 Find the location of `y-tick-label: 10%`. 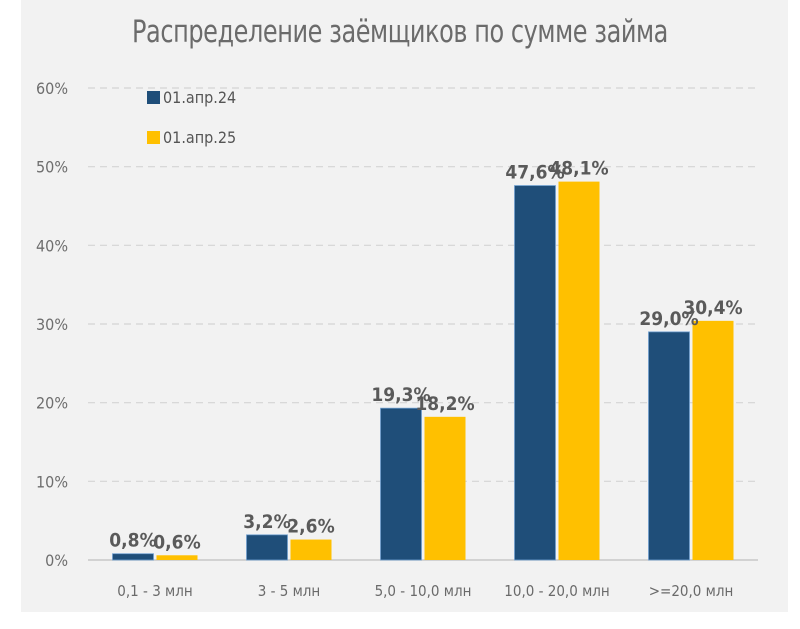

y-tick-label: 10% is located at coordinates (52, 481).